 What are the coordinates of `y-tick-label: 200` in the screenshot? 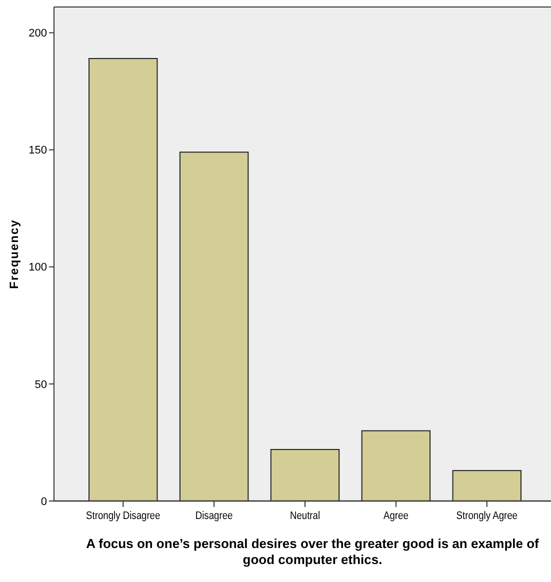 It's located at (37, 34).